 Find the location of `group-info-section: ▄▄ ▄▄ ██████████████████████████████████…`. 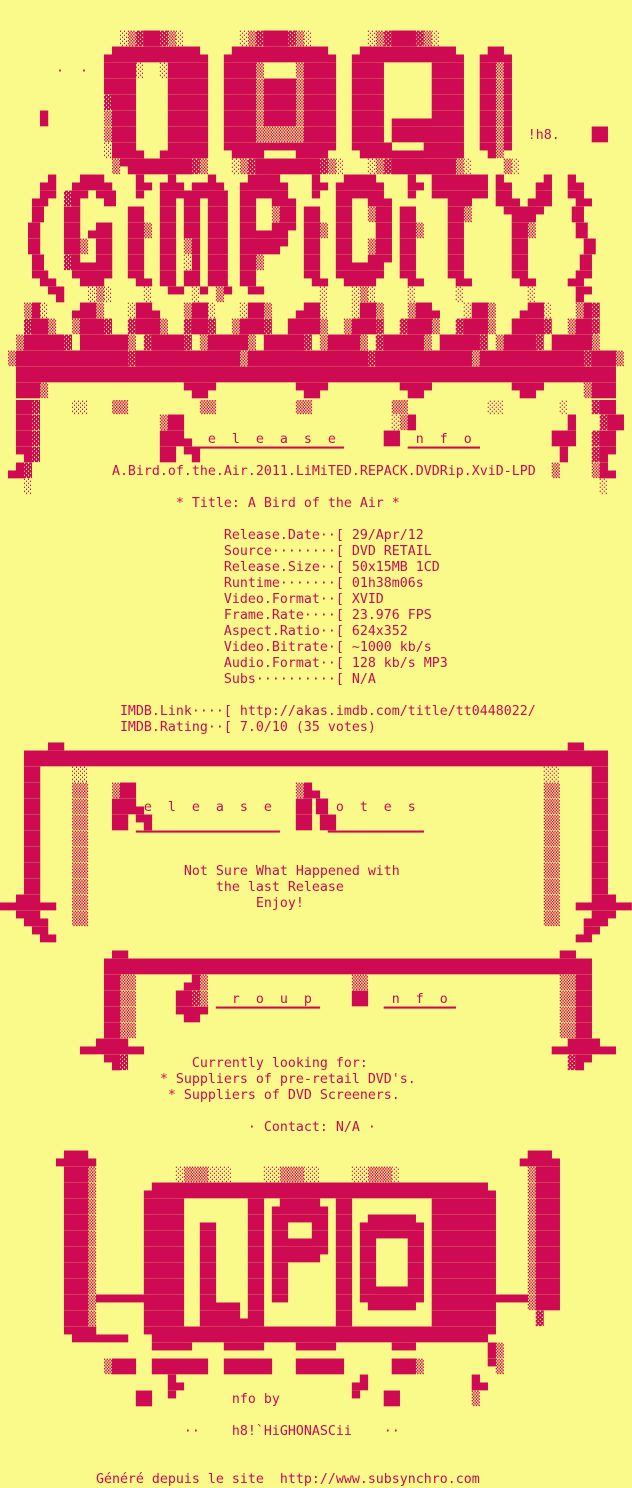

group-info-section: ▄▄ ▄▄ ██████████████████████████████████… is located at coordinates (347, 1039).